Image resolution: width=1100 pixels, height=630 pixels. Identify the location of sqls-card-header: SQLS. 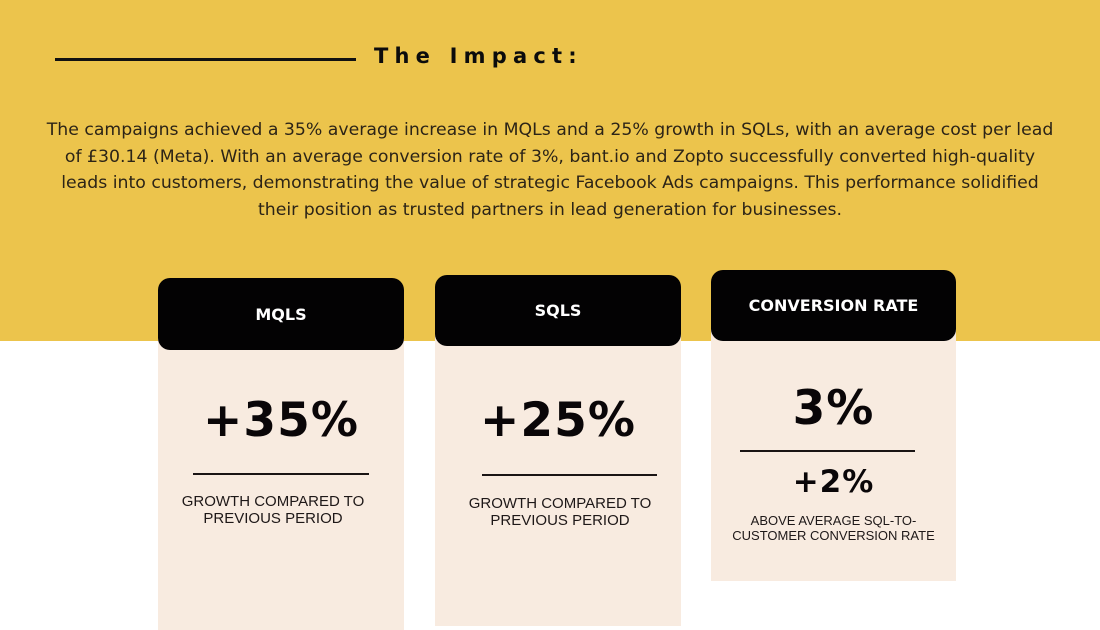
(558, 310).